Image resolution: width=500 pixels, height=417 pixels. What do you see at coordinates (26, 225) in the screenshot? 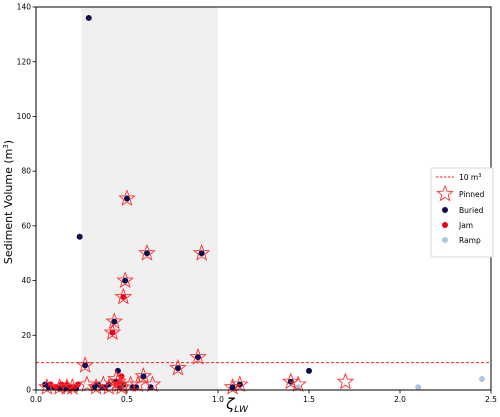
I see `y-tick-label: 60` at bounding box center [26, 225].